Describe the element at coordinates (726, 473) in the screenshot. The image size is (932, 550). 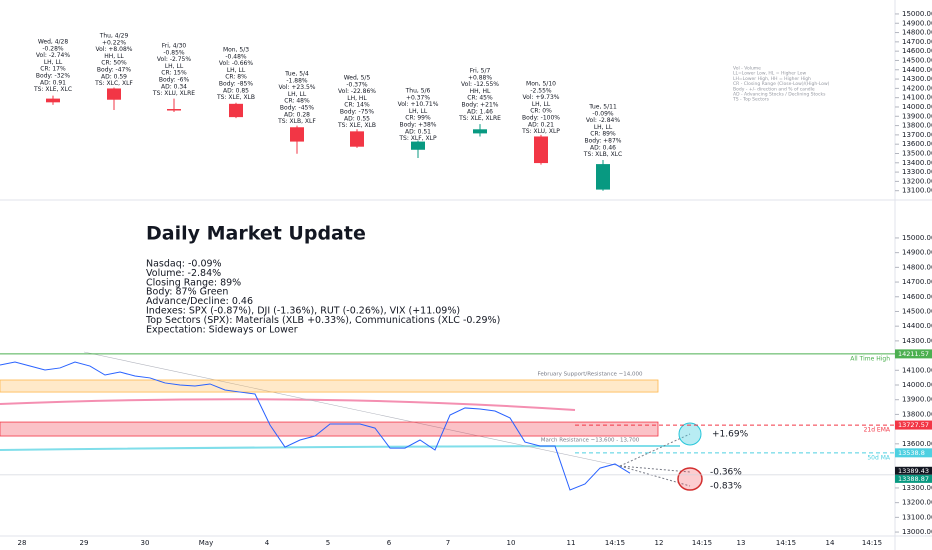
I see `projection-label: -0.36%` at that location.